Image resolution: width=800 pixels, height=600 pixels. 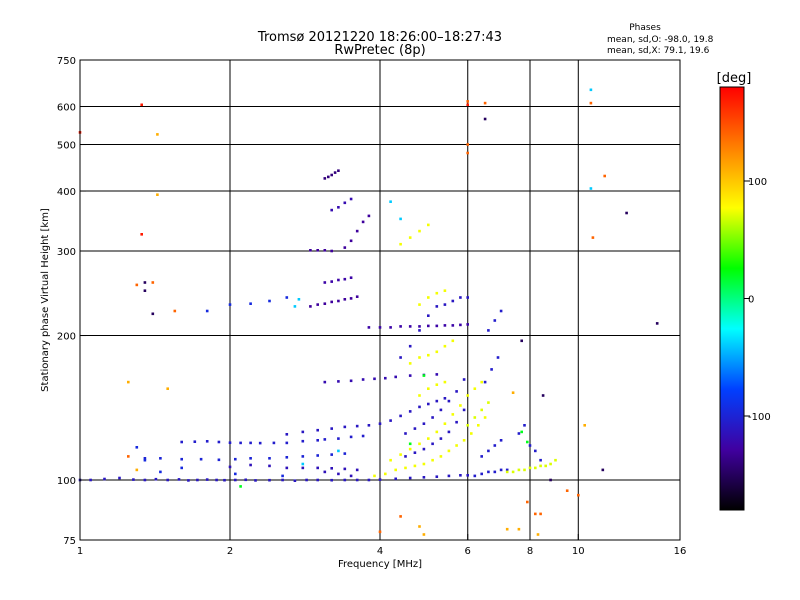 I want to click on y-tick-label: 75, so click(x=69, y=541).